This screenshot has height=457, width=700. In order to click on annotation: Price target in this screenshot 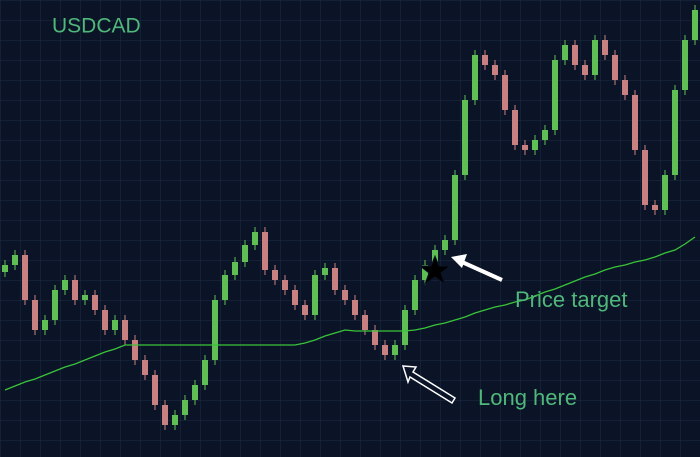, I will do `click(571, 299)`.